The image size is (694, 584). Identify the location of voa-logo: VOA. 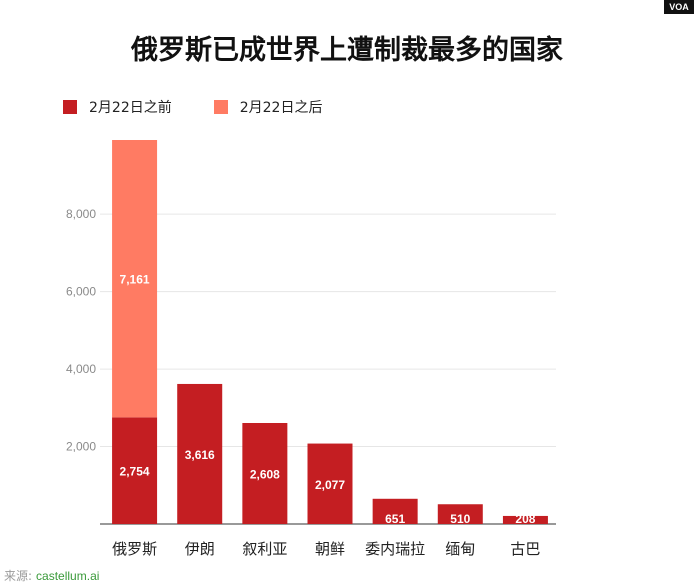
(679, 7).